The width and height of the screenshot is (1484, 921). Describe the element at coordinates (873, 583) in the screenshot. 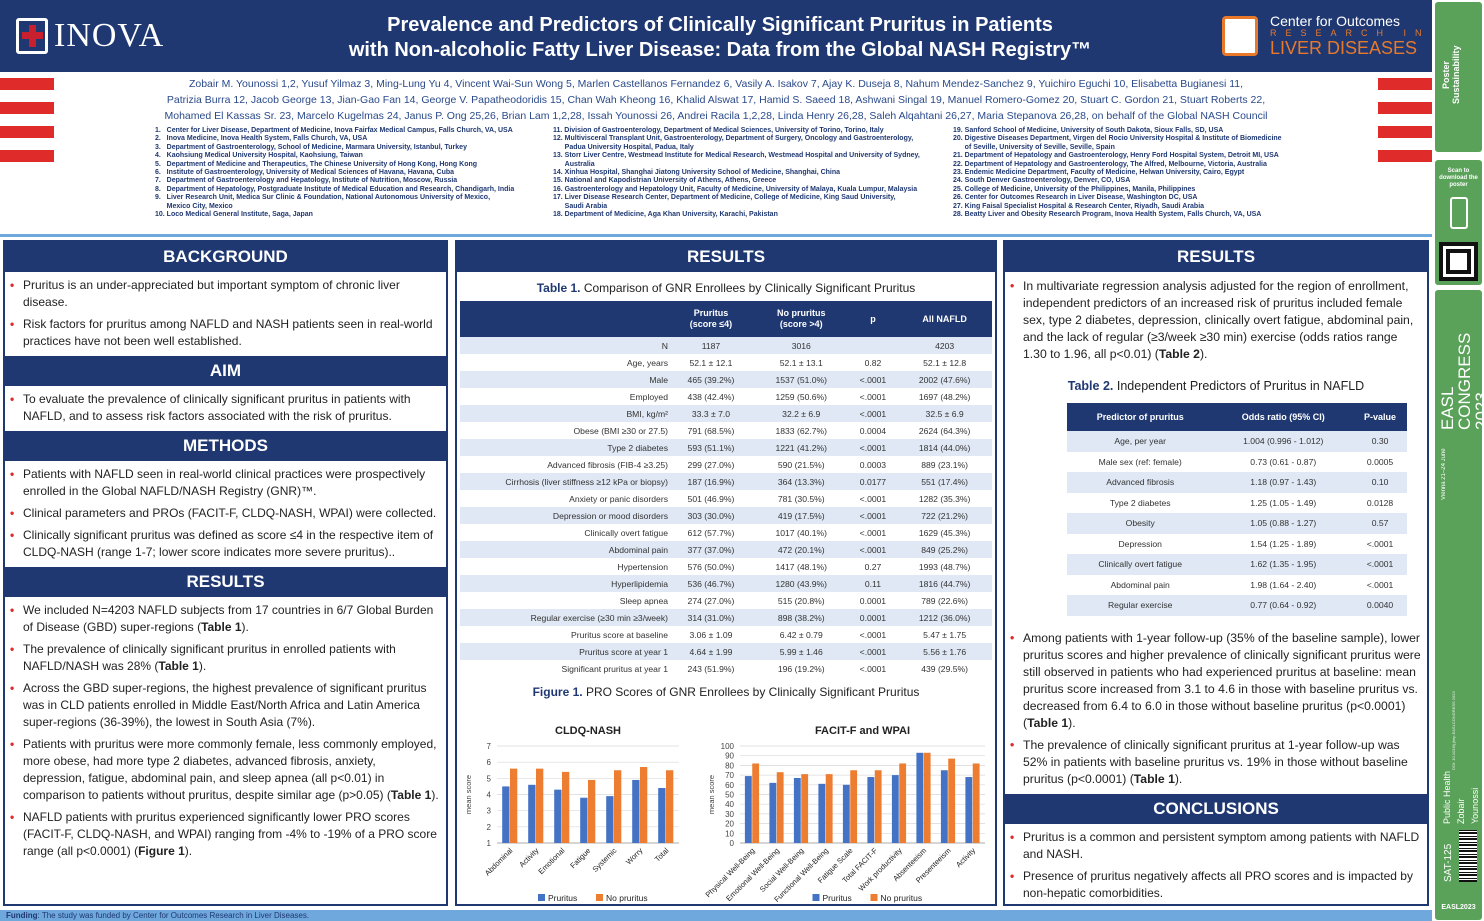

I see `table-cell: 0.11` at that location.